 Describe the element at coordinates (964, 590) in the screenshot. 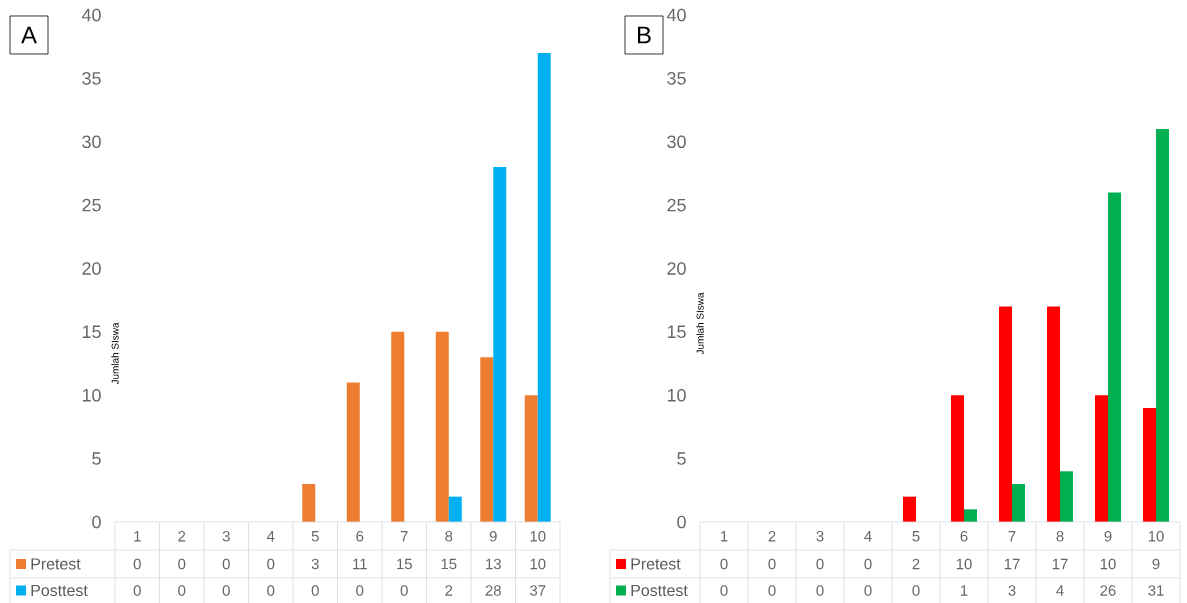

I see `data-label: 1` at that location.